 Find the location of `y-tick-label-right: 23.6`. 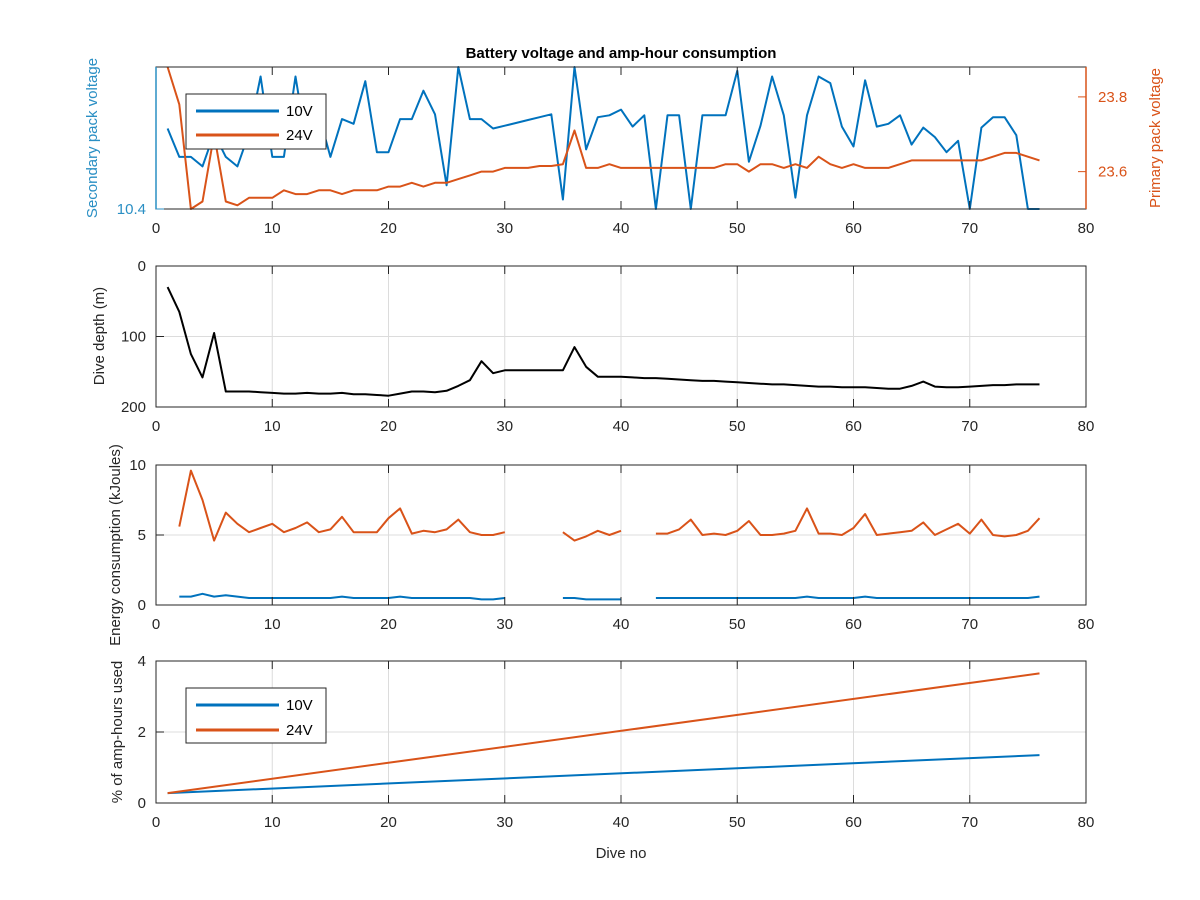

y-tick-label-right: 23.6 is located at coordinates (1112, 172).